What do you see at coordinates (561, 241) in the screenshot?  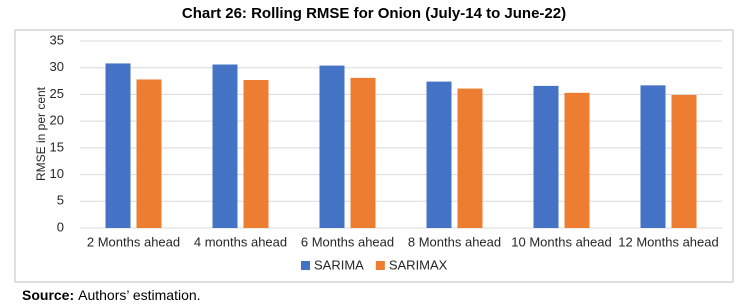 I see `x-tick-label: 10 Months ahead` at bounding box center [561, 241].